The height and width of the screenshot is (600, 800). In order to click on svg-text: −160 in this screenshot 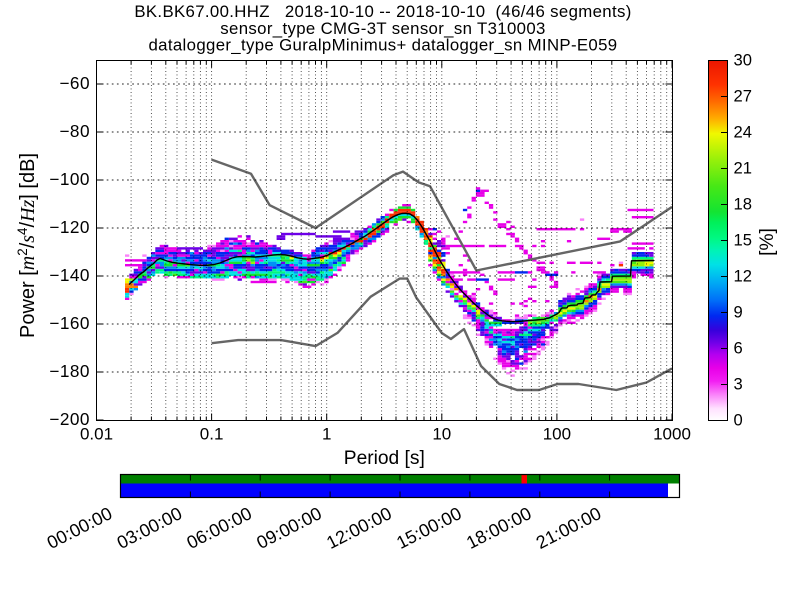, I will do `click(69, 323)`.